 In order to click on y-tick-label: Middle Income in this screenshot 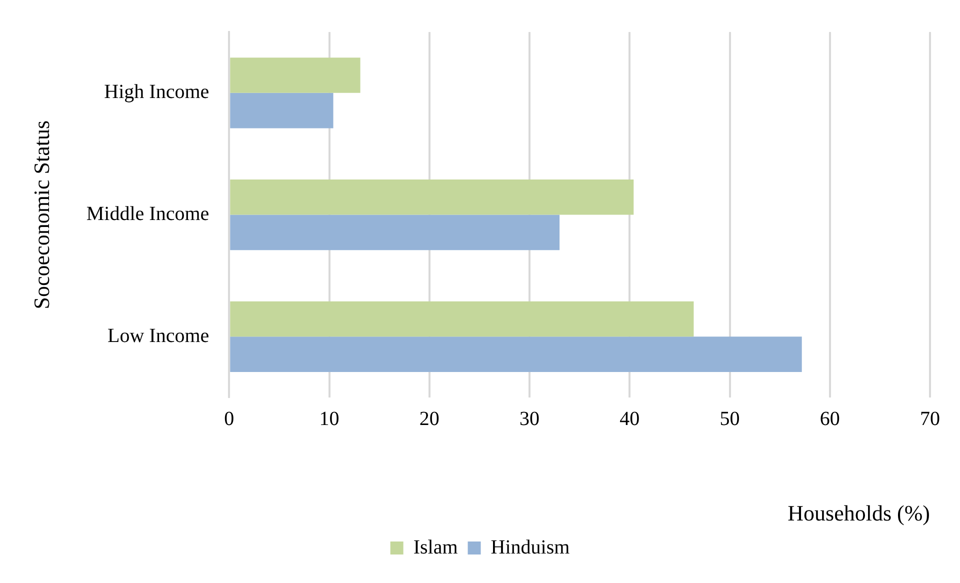, I will do `click(148, 214)`.